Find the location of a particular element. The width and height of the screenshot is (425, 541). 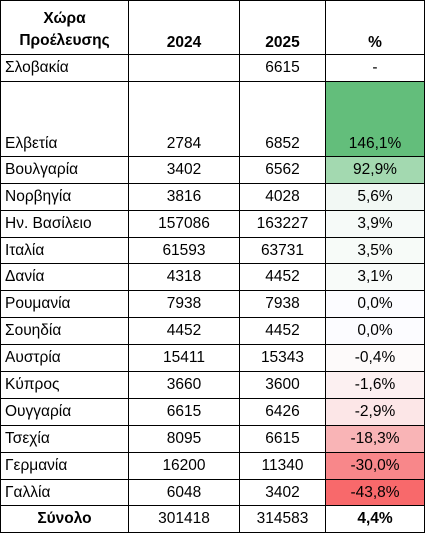

value-2024-cell: 2784 is located at coordinates (184, 118).